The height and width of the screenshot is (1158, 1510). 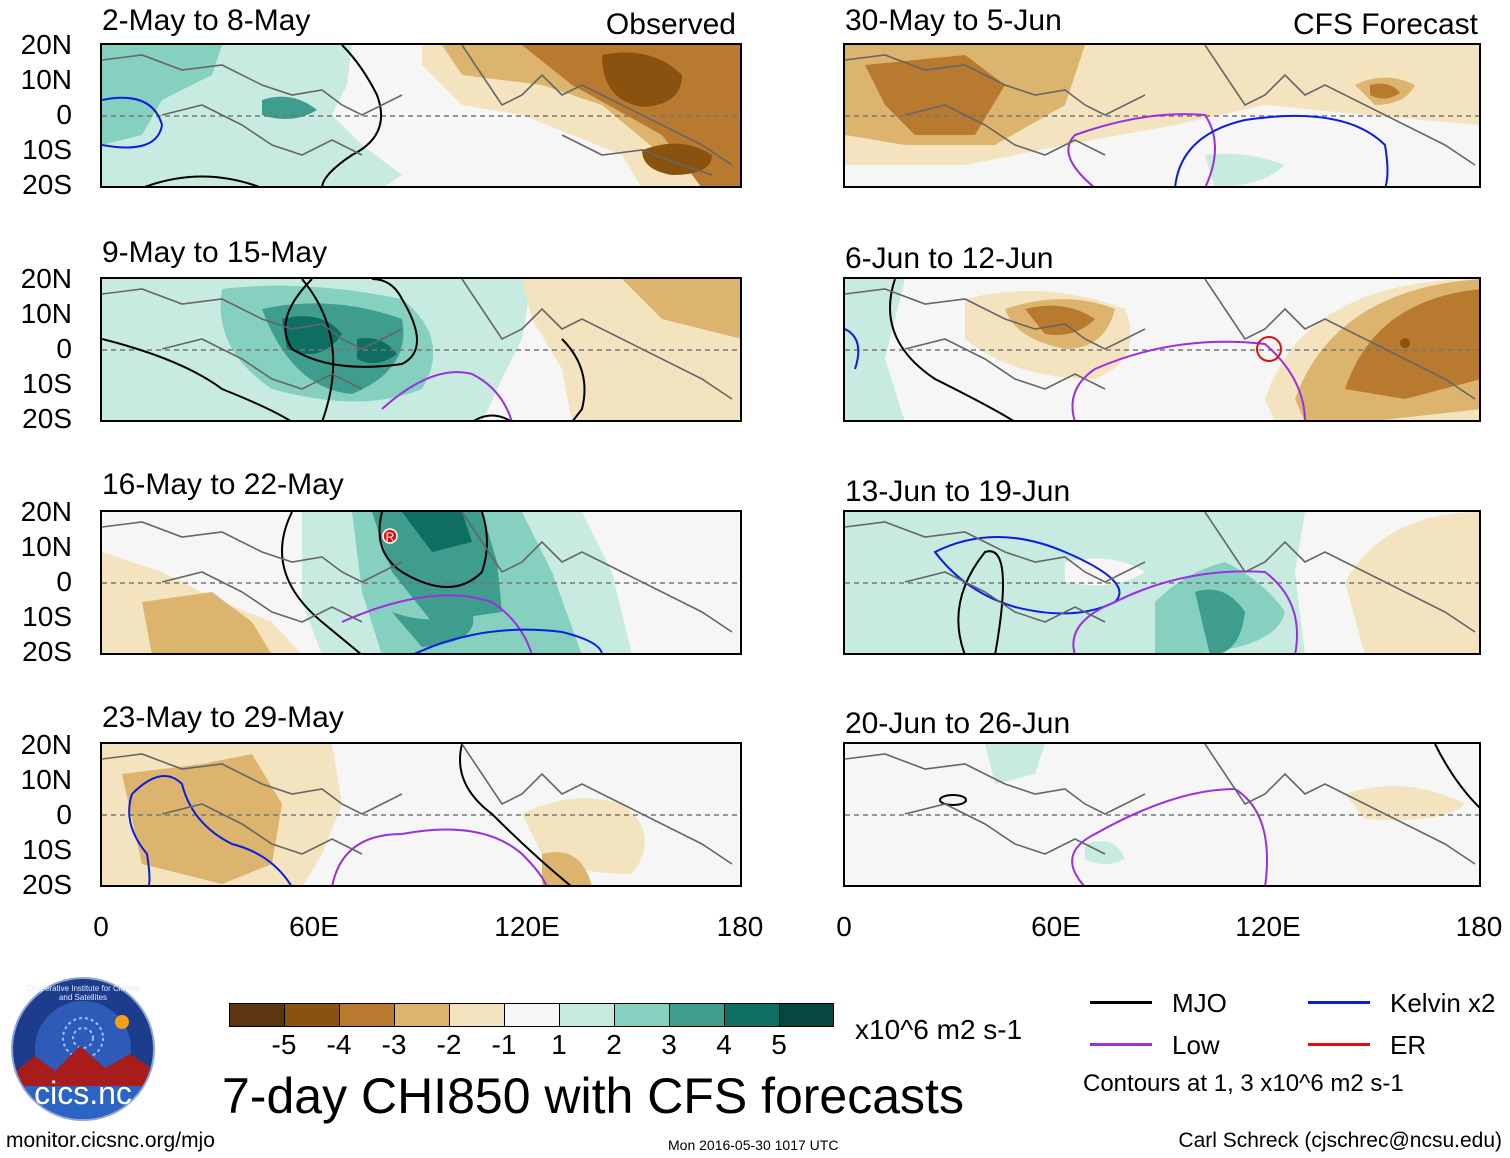 I want to click on colorbar-label: 3, so click(x=669, y=1044).